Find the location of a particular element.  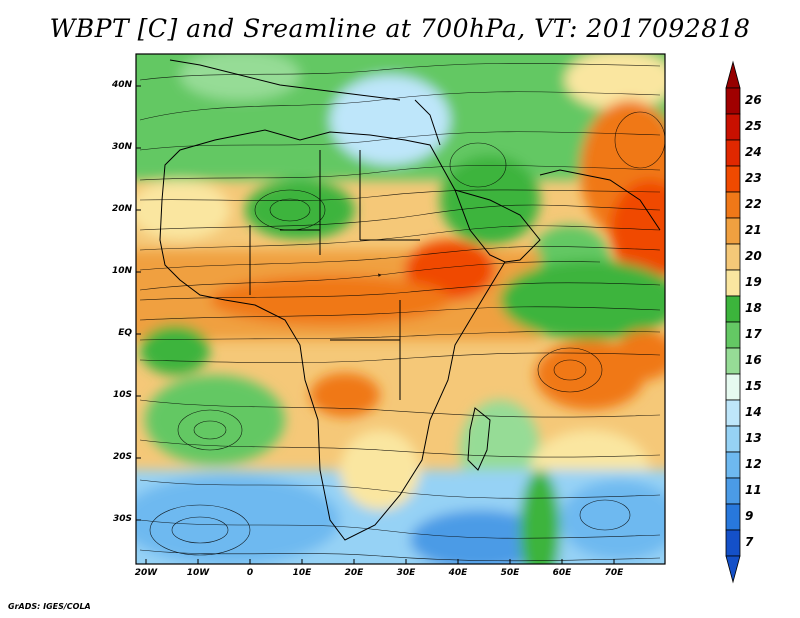

lat-label: 30S is located at coordinates (122, 519).